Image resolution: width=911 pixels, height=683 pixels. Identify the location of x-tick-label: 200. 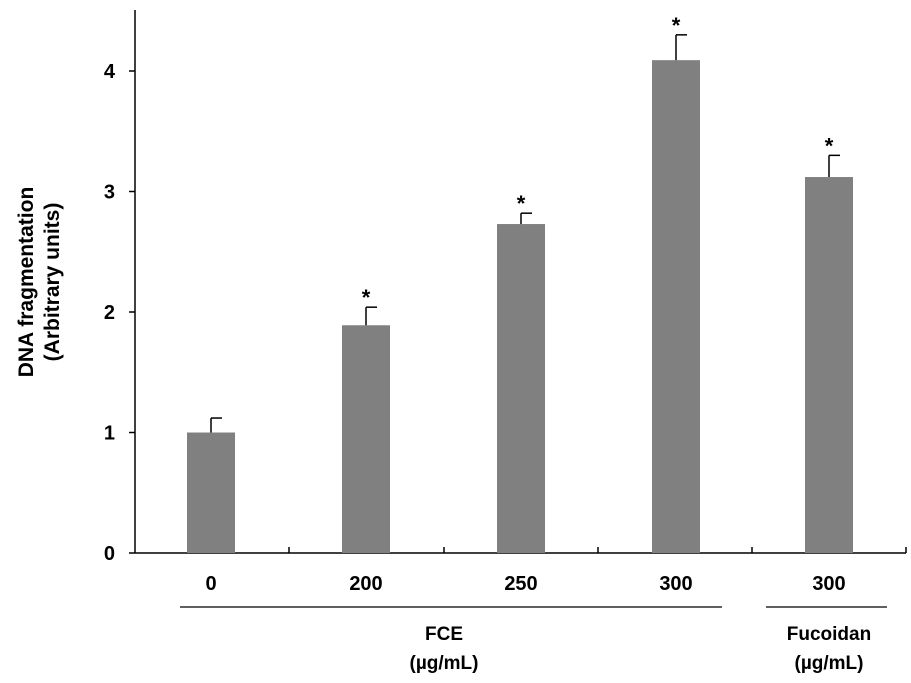
(365, 584).